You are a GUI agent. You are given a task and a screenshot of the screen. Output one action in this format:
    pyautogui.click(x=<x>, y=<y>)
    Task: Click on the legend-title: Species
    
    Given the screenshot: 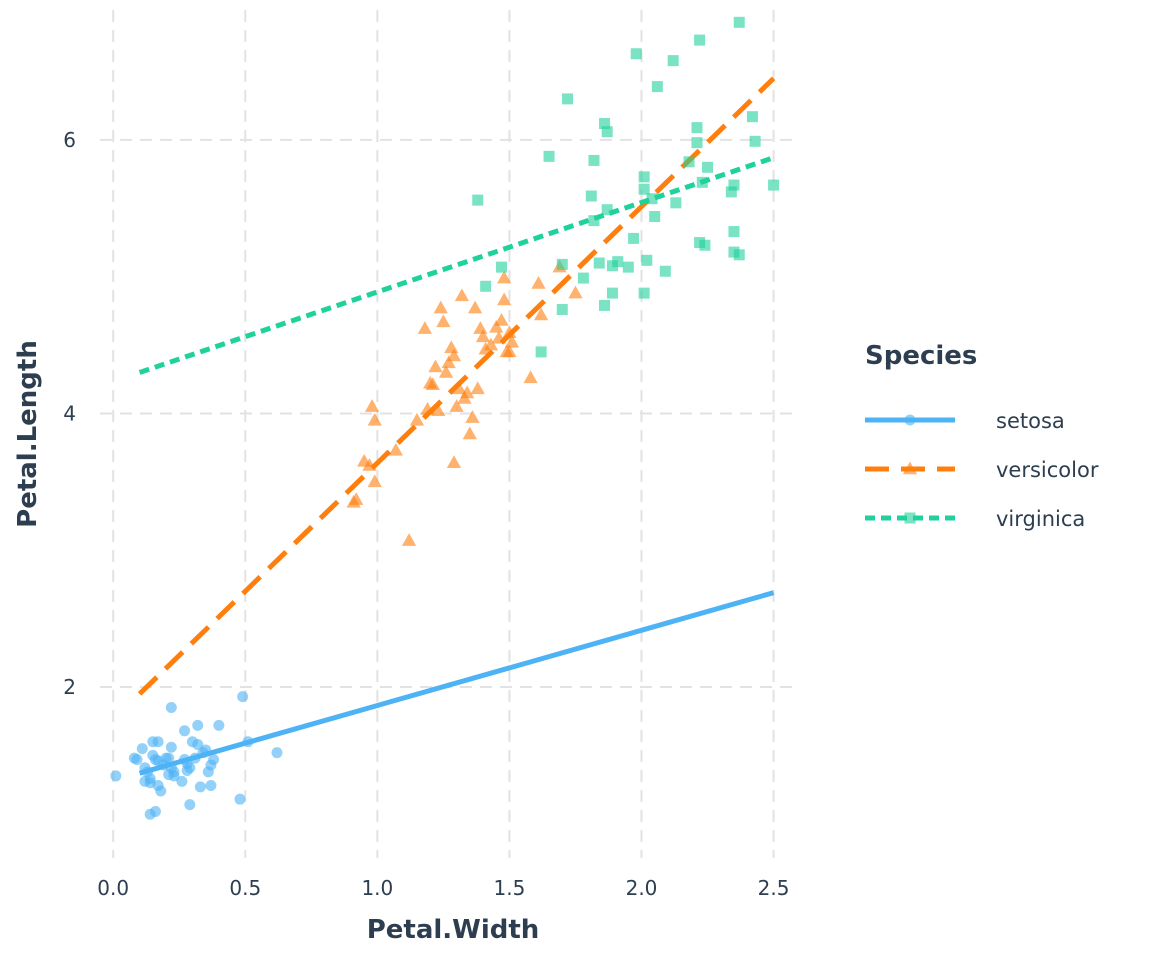 What is the action you would take?
    pyautogui.click(x=921, y=356)
    